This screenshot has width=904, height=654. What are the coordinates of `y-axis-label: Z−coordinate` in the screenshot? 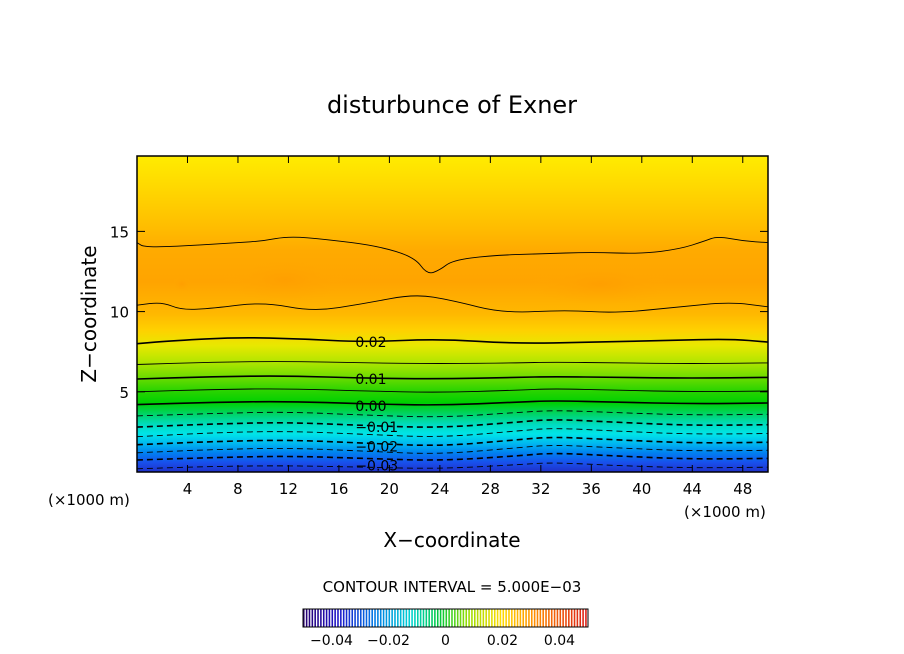 It's located at (89, 313).